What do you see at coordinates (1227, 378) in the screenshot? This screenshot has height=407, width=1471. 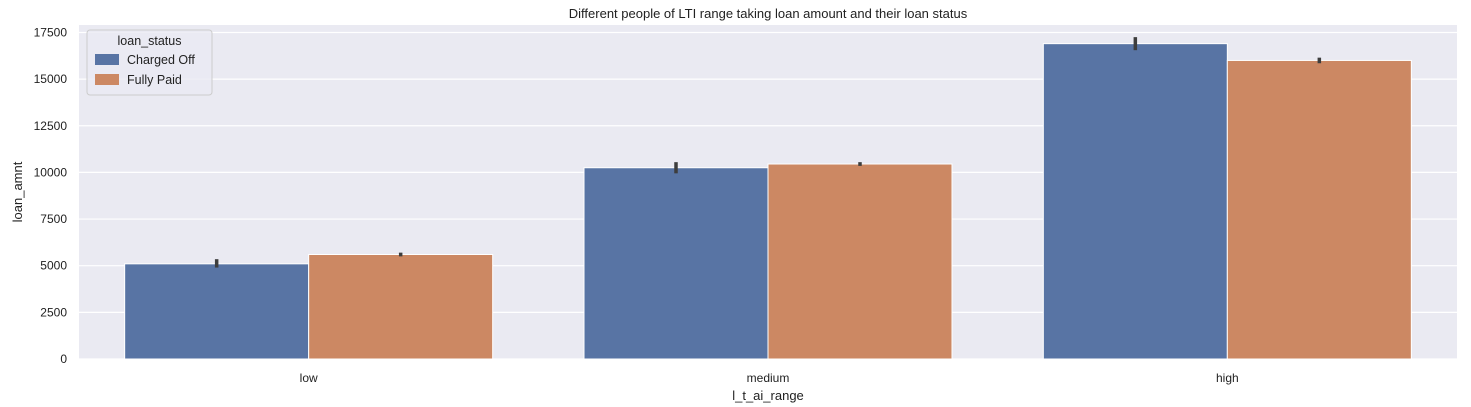 I see `x-tick-label: high` at bounding box center [1227, 378].